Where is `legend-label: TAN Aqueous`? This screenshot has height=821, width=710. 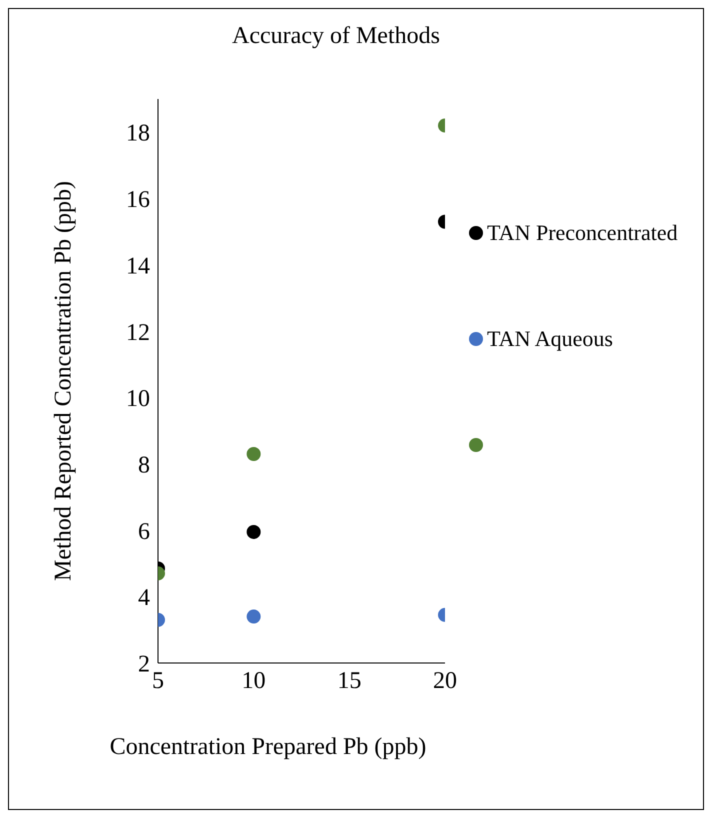
legend-label: TAN Aqueous is located at coordinates (550, 339).